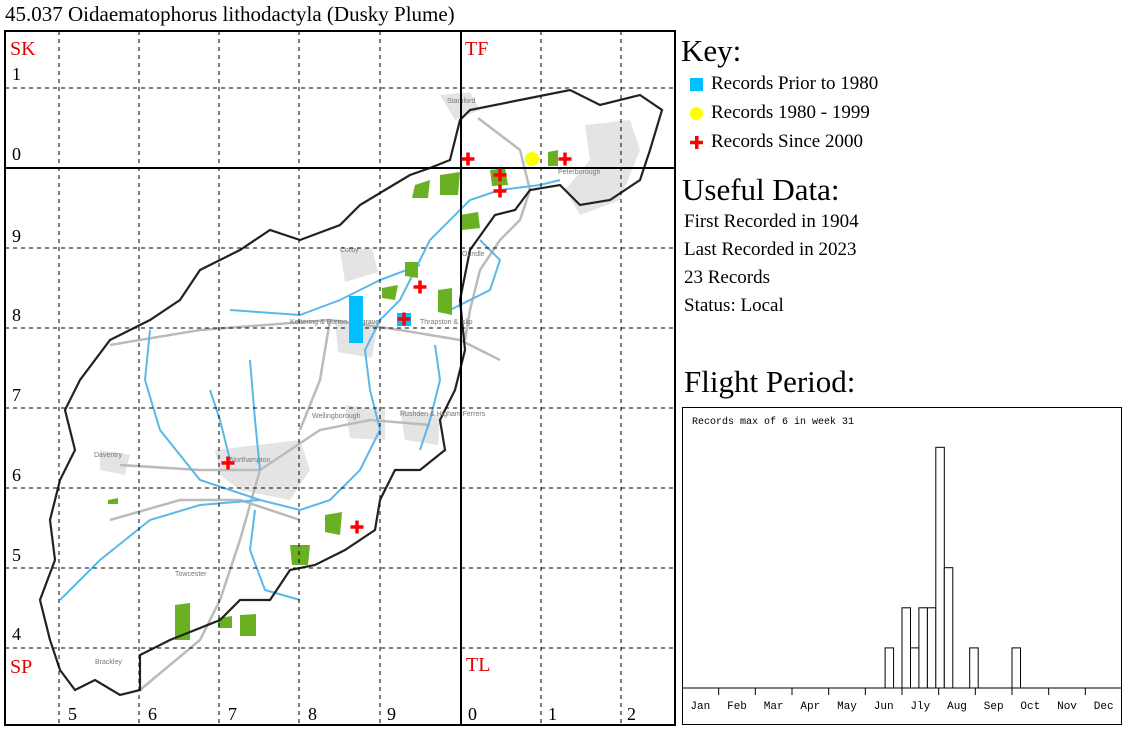  What do you see at coordinates (734, 305) in the screenshot?
I see `status: Status: Local` at bounding box center [734, 305].